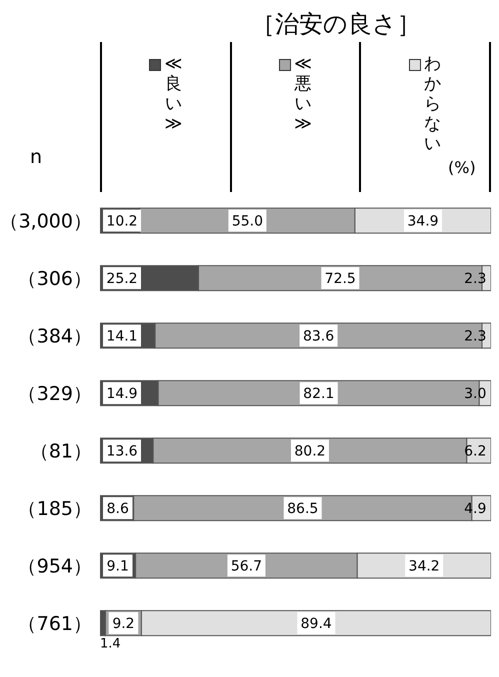 Image resolution: width=499 pixels, height=677 pixels. Describe the element at coordinates (123, 624) in the screenshot. I see `data-label: 9.2` at that location.